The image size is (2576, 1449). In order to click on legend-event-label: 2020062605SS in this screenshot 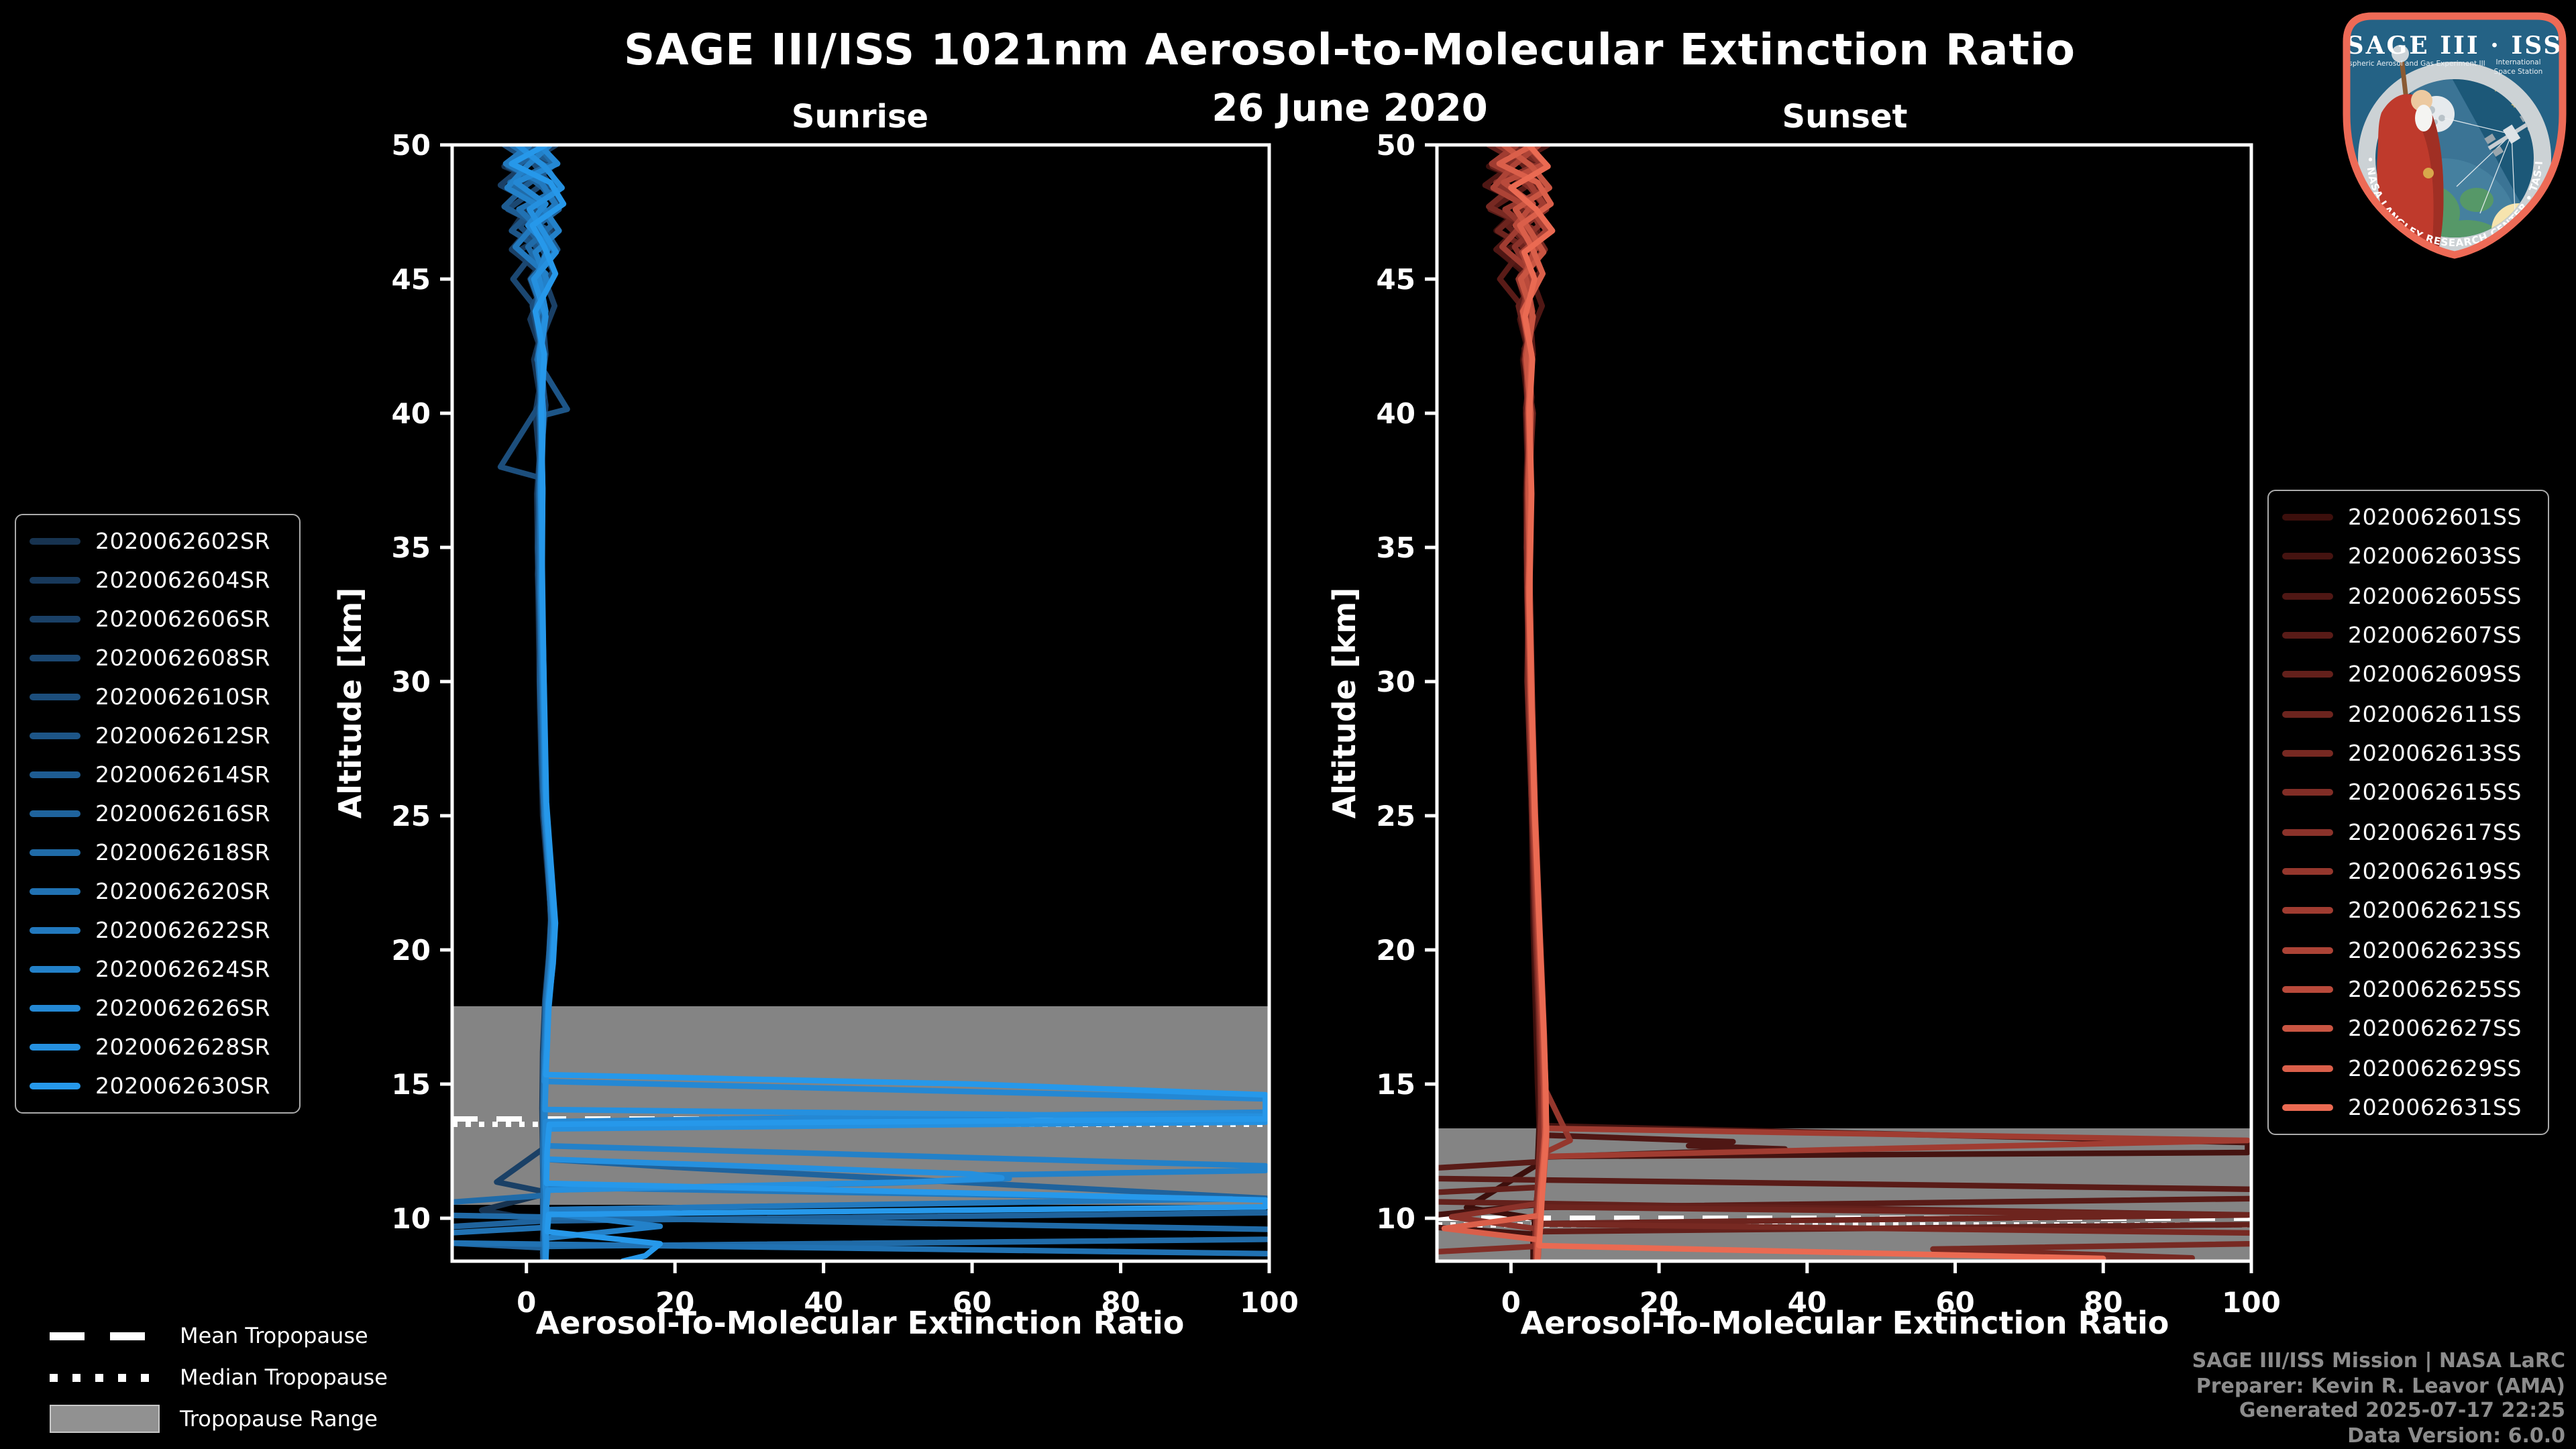, I will do `click(2435, 596)`.